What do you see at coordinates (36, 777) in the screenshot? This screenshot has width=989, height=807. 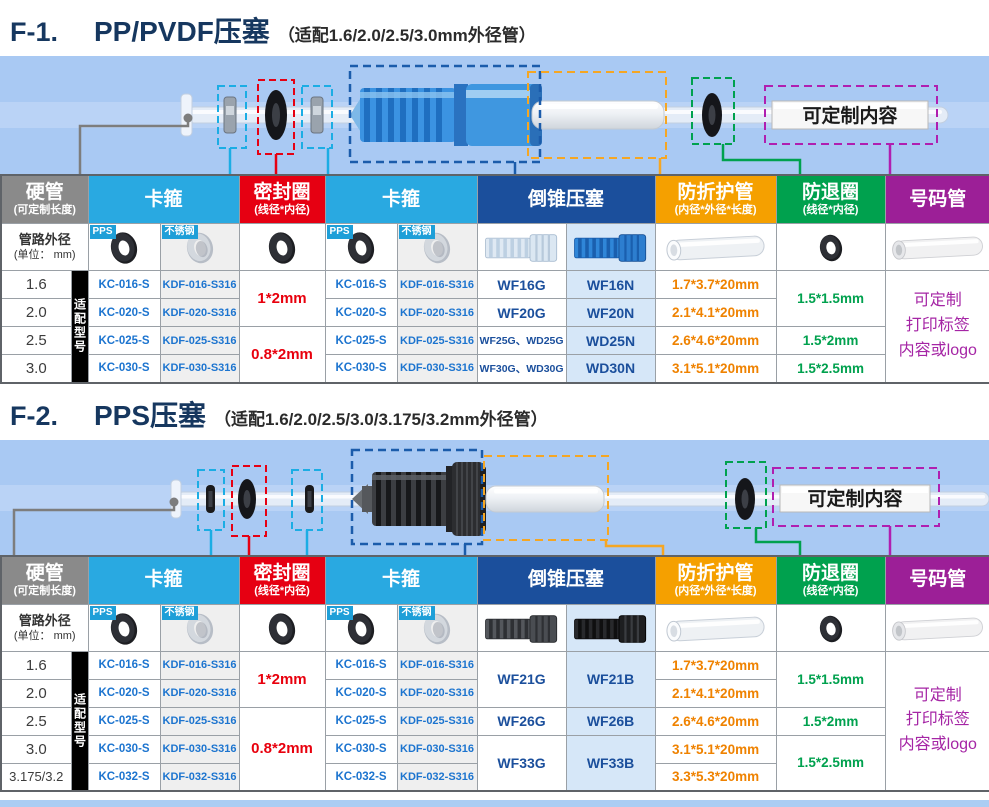 I see `od-value: 3.175/3.2` at bounding box center [36, 777].